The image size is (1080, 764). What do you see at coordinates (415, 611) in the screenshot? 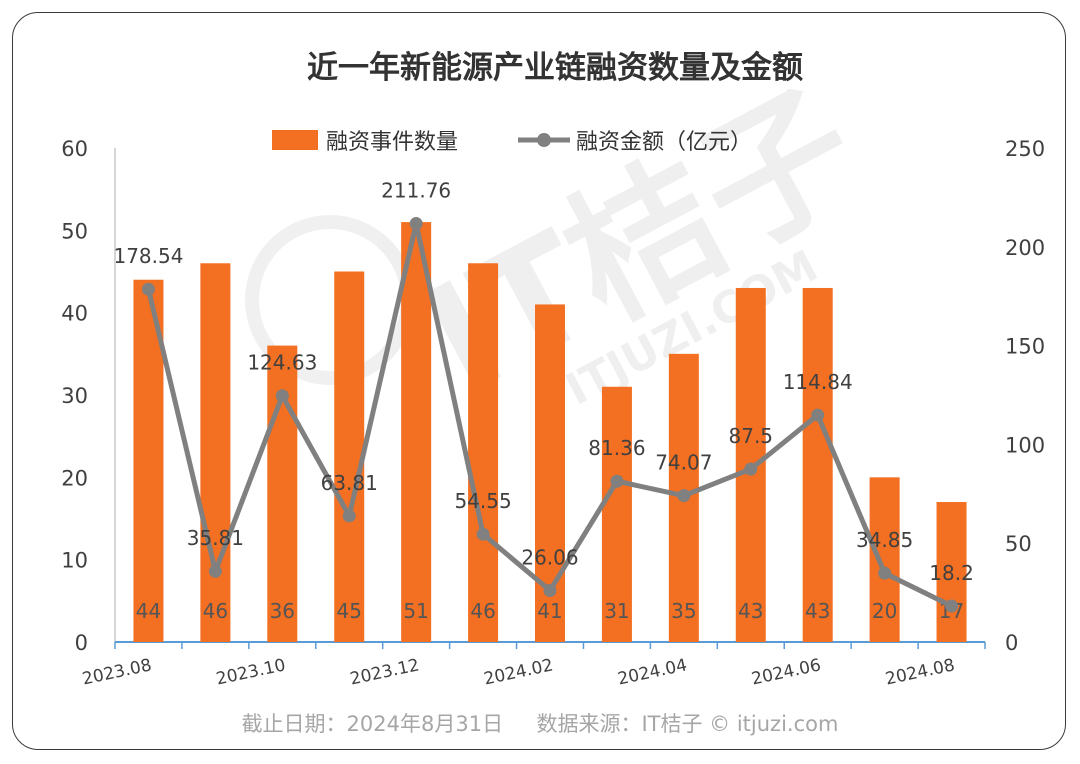
I see `bar-data-label: 51` at bounding box center [415, 611].